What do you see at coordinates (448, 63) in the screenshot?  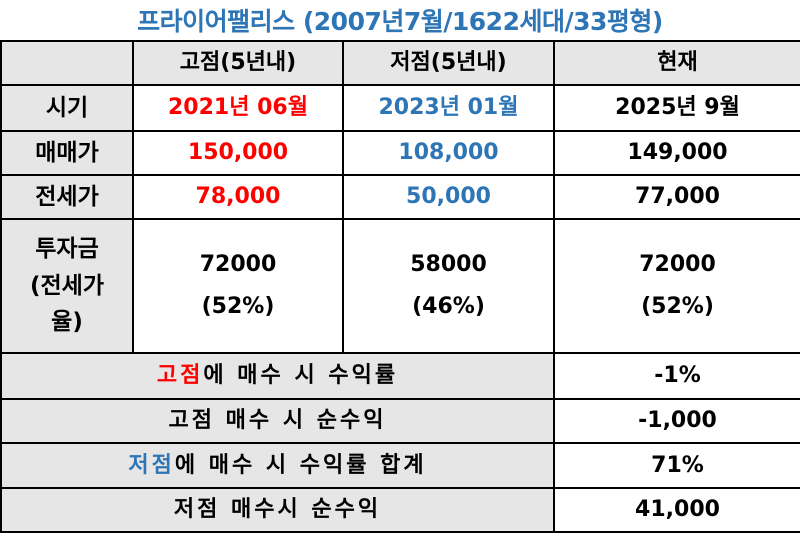 I see `header-low: 저점(5년내)` at bounding box center [448, 63].